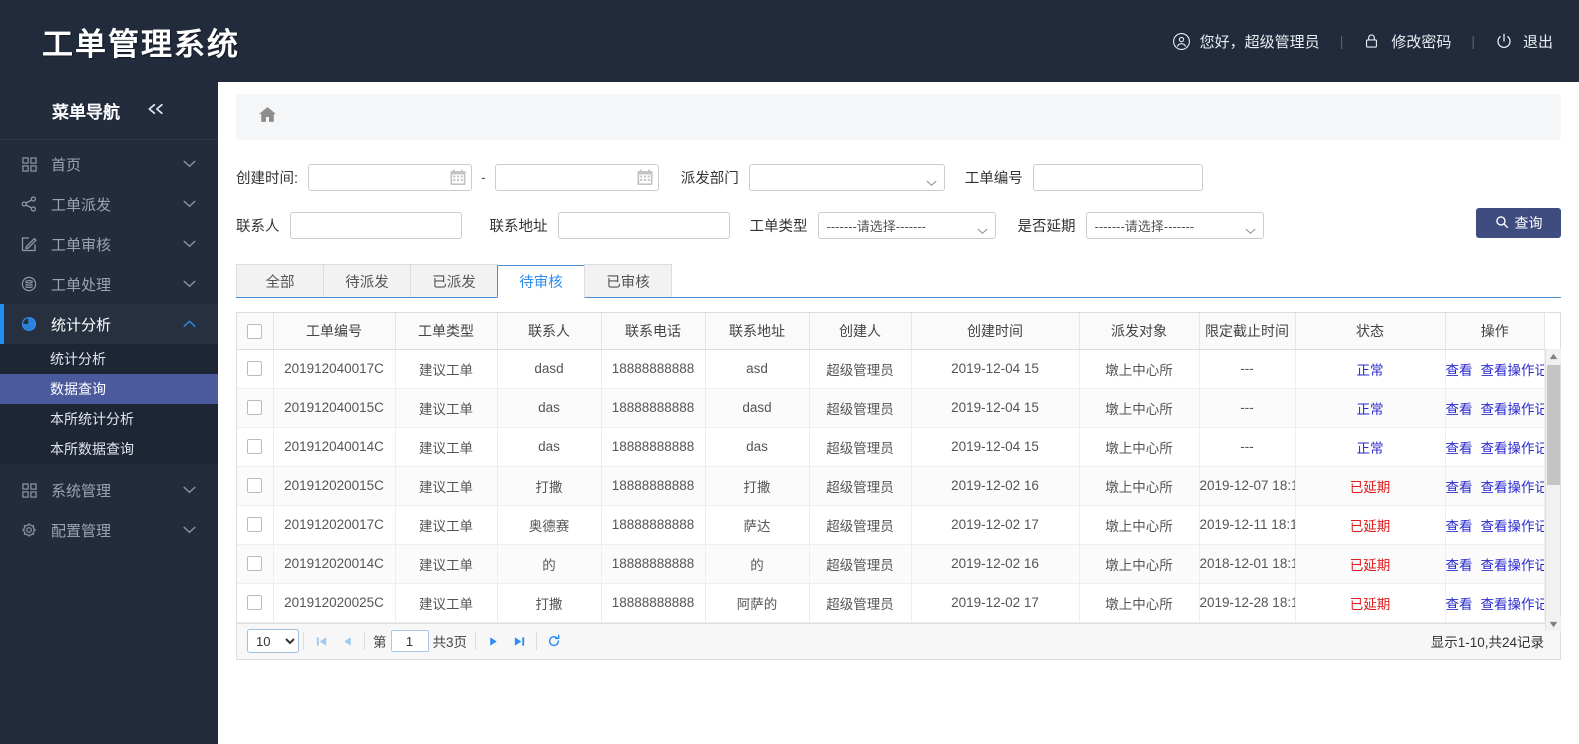  What do you see at coordinates (109, 324) in the screenshot?
I see `sidebar-item-statistics: 统计分析` at bounding box center [109, 324].